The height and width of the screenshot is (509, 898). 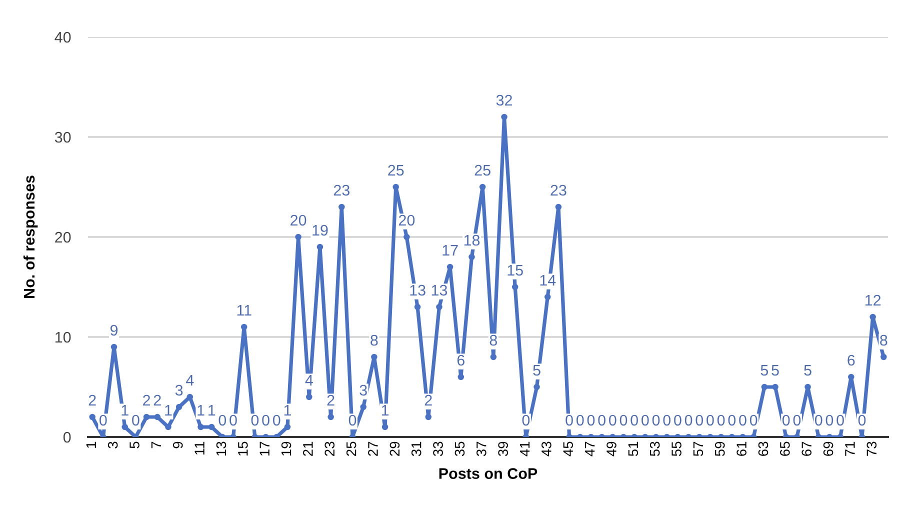 I want to click on y-tick-label: 30, so click(x=62, y=137).